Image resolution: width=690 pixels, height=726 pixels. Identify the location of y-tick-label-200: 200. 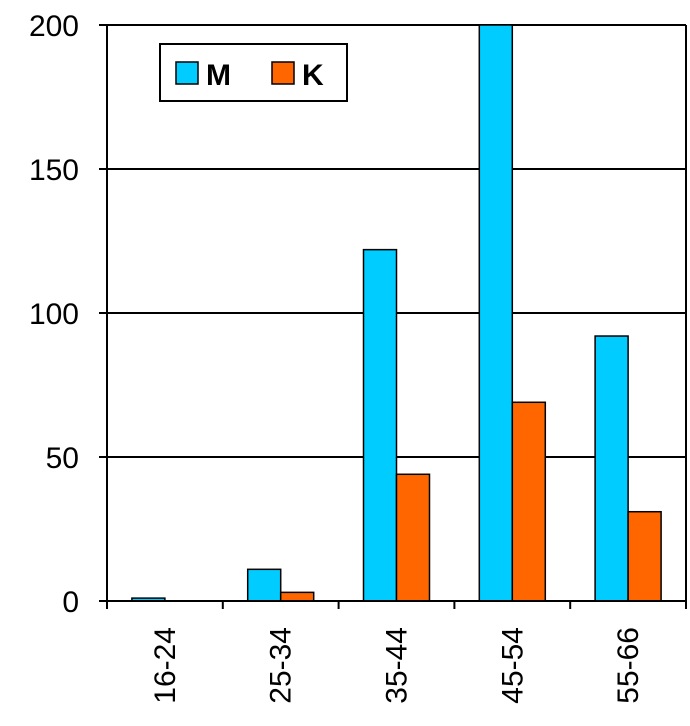
(54, 26).